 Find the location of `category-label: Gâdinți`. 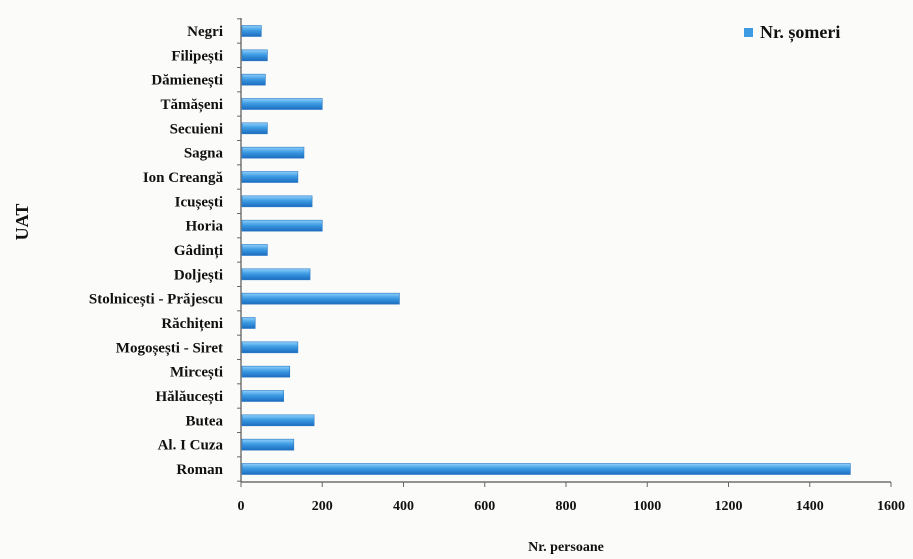

category-label: Gâdinți is located at coordinates (198, 251).